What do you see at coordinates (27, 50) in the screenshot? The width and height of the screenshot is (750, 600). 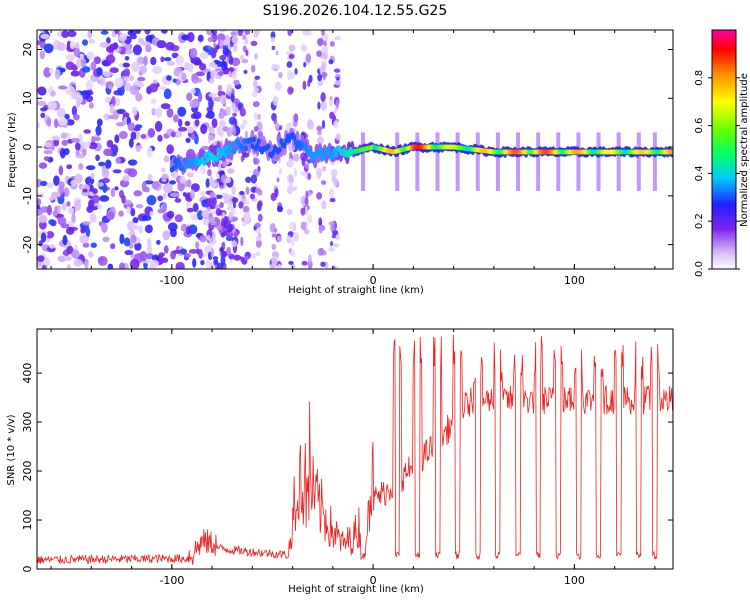 I see `spectrogram-y-tick-label: 20` at bounding box center [27, 50].